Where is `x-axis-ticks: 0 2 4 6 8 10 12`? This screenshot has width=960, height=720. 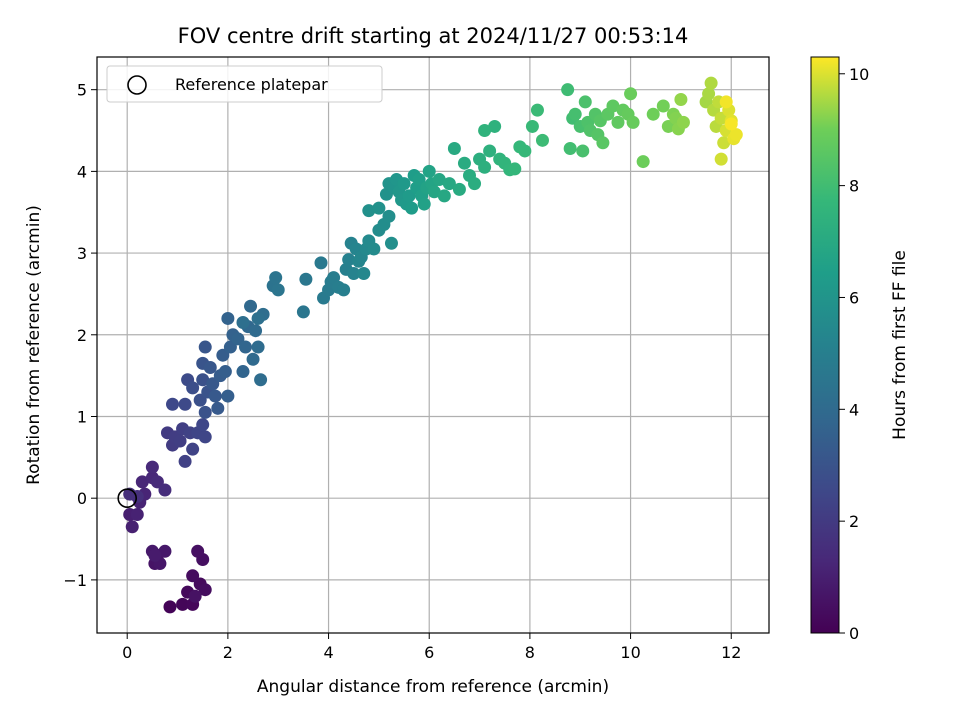 x-axis-ticks: 0 2 4 6 8 10 12 is located at coordinates (431, 647).